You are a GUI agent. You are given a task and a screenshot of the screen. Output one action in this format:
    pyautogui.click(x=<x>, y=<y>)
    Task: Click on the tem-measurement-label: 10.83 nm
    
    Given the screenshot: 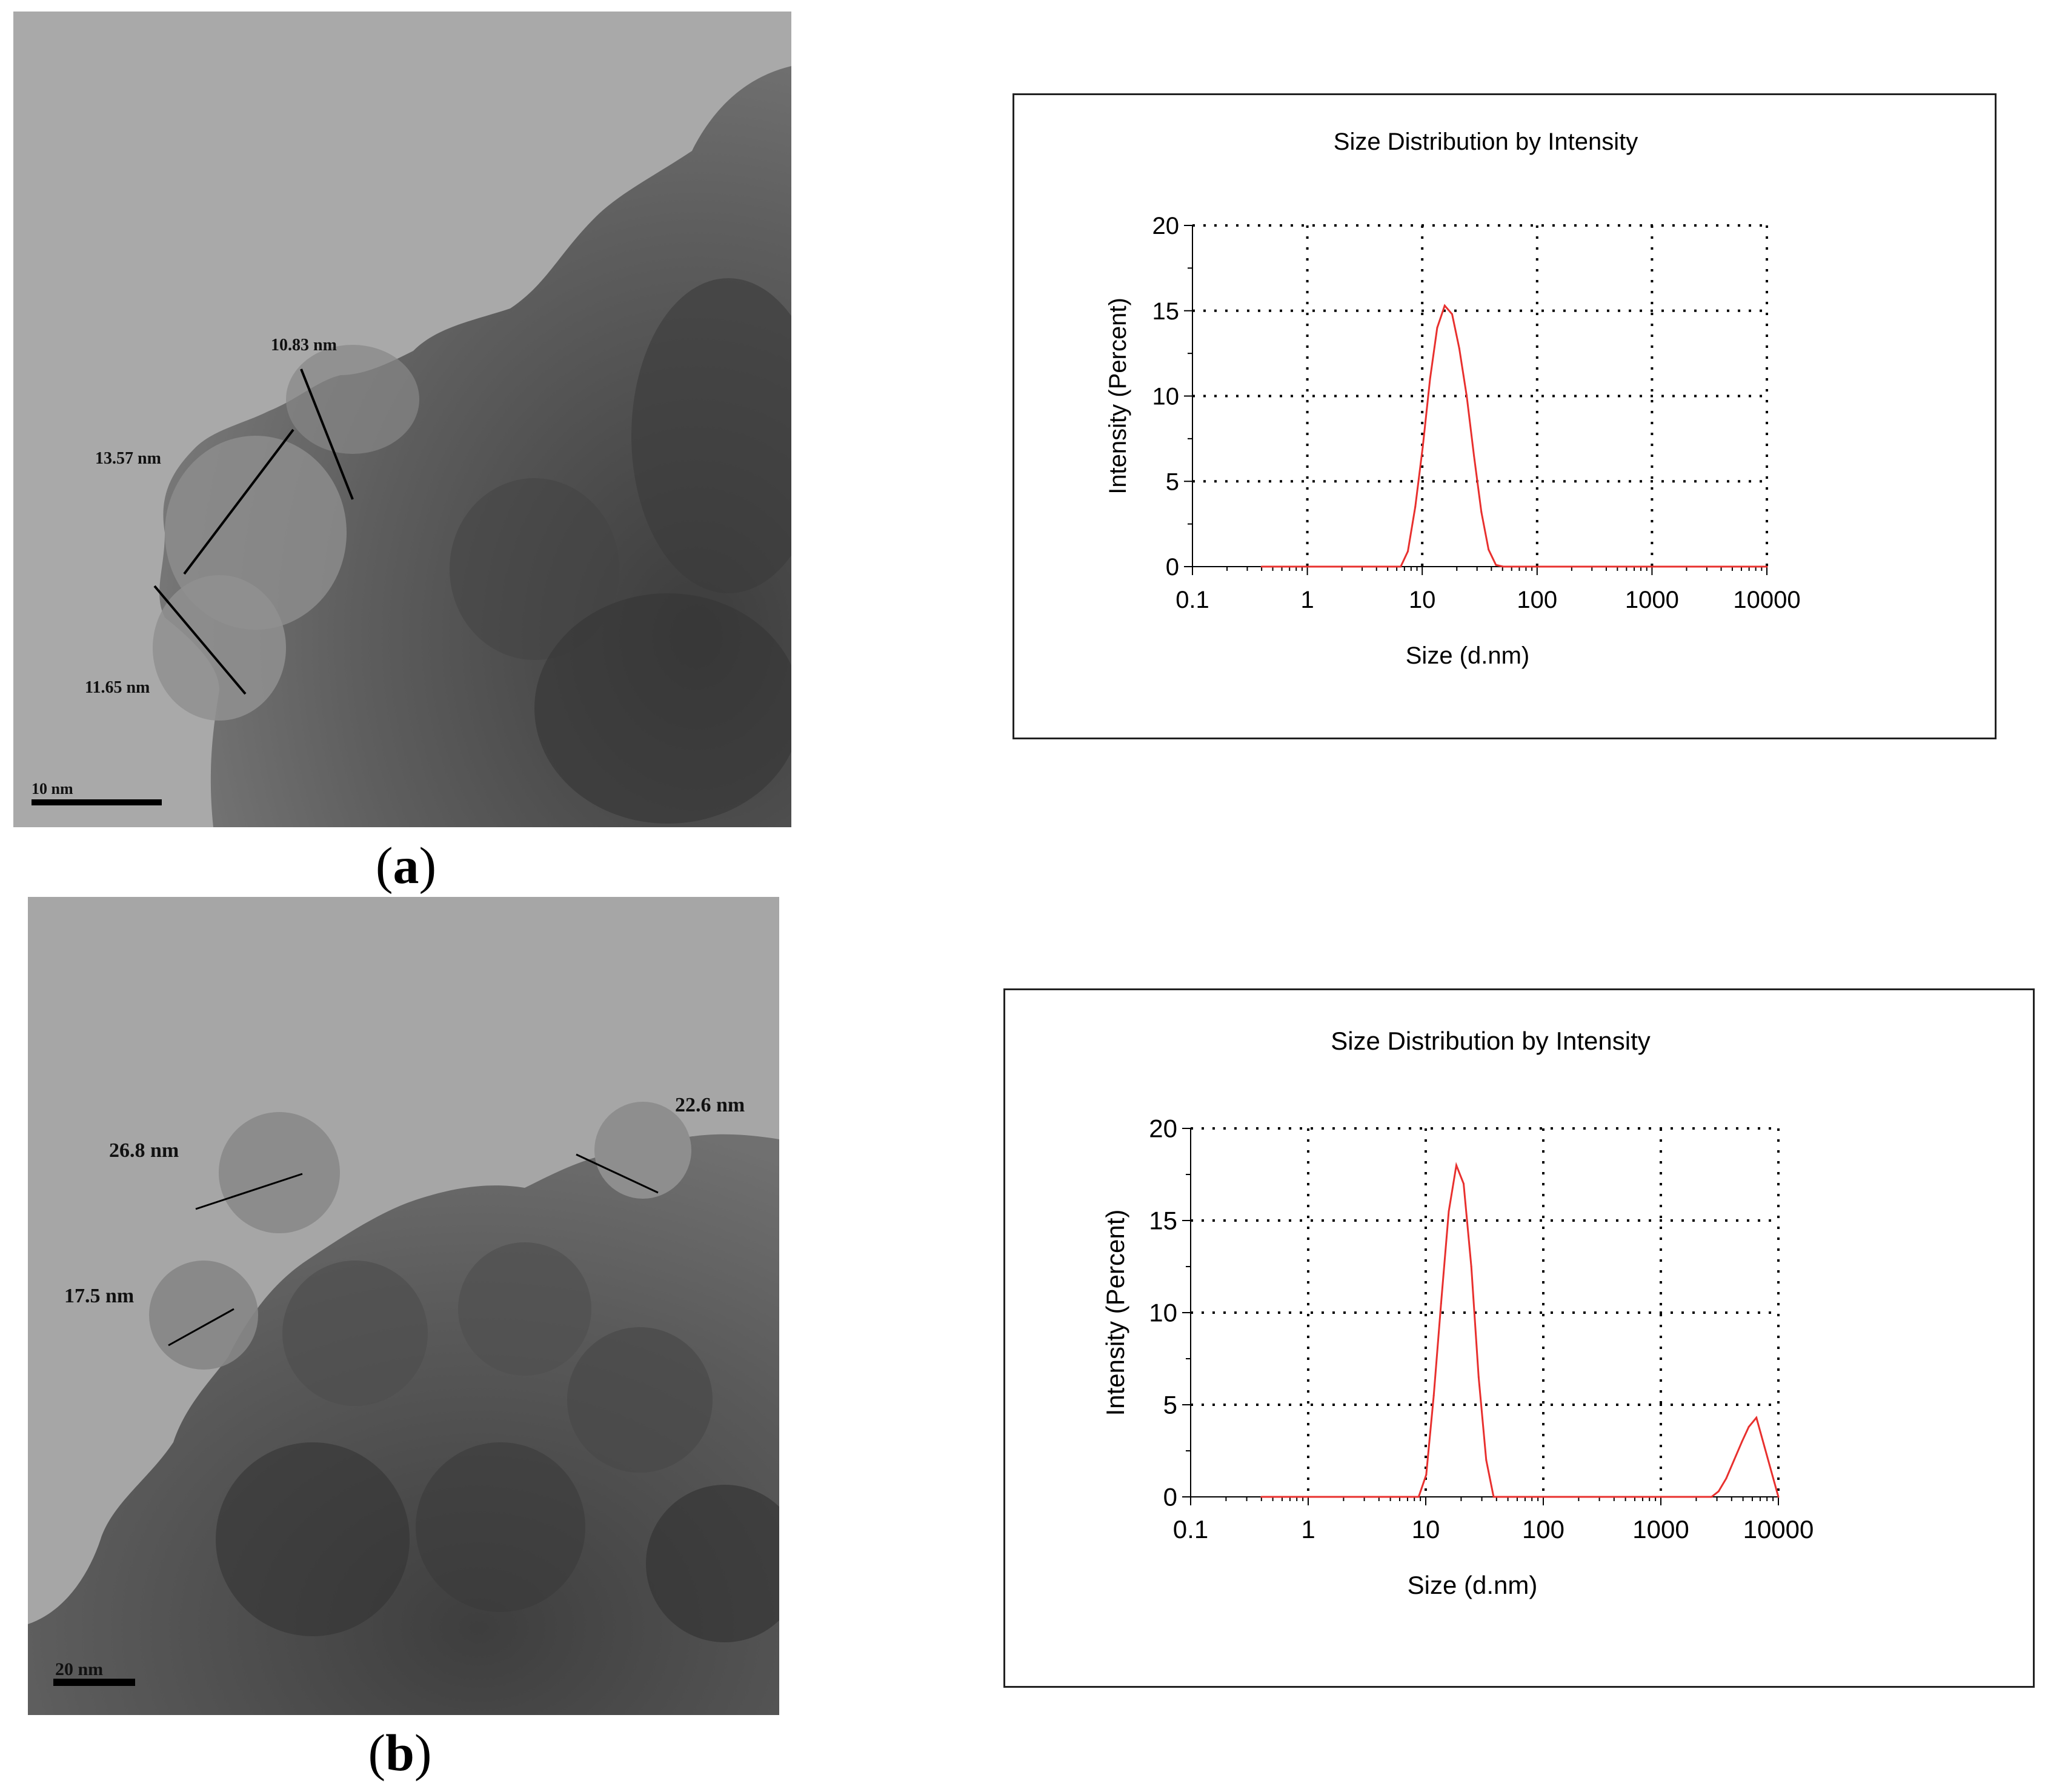 What is the action you would take?
    pyautogui.click(x=304, y=345)
    